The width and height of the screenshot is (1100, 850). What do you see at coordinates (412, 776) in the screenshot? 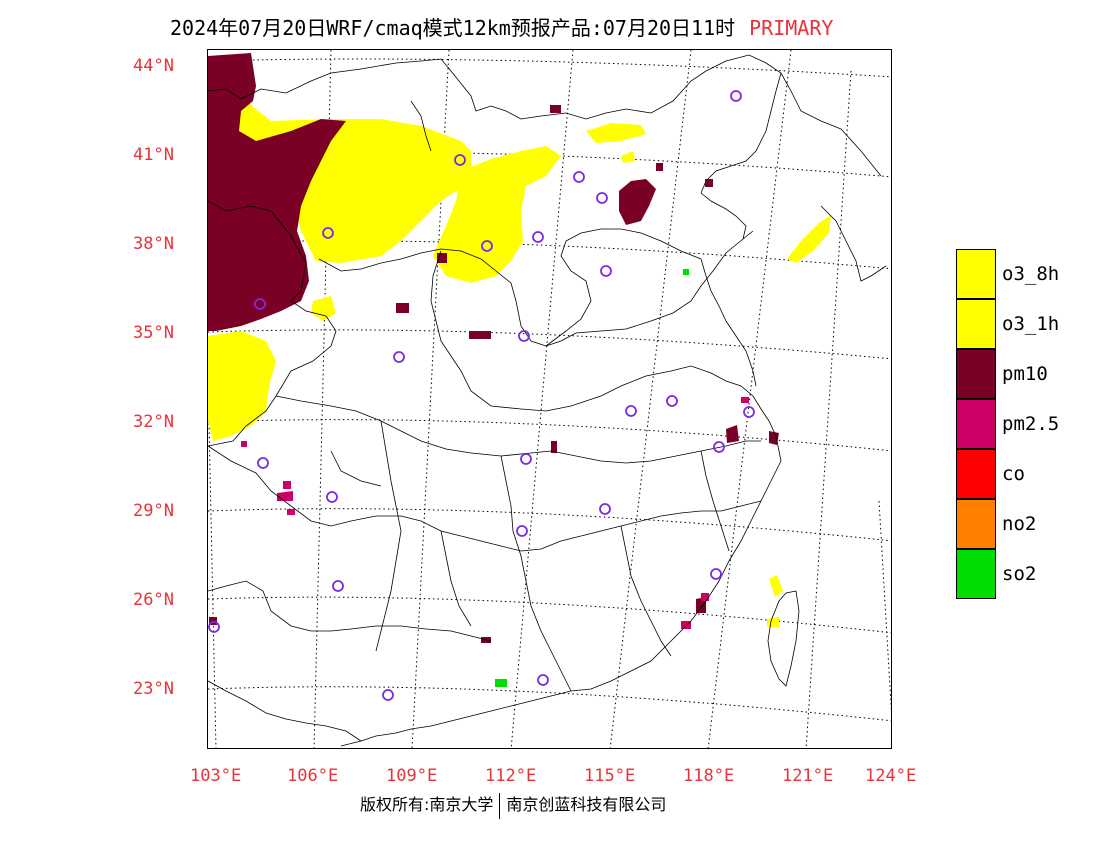
I see `lon-label-109: 109°E` at bounding box center [412, 776].